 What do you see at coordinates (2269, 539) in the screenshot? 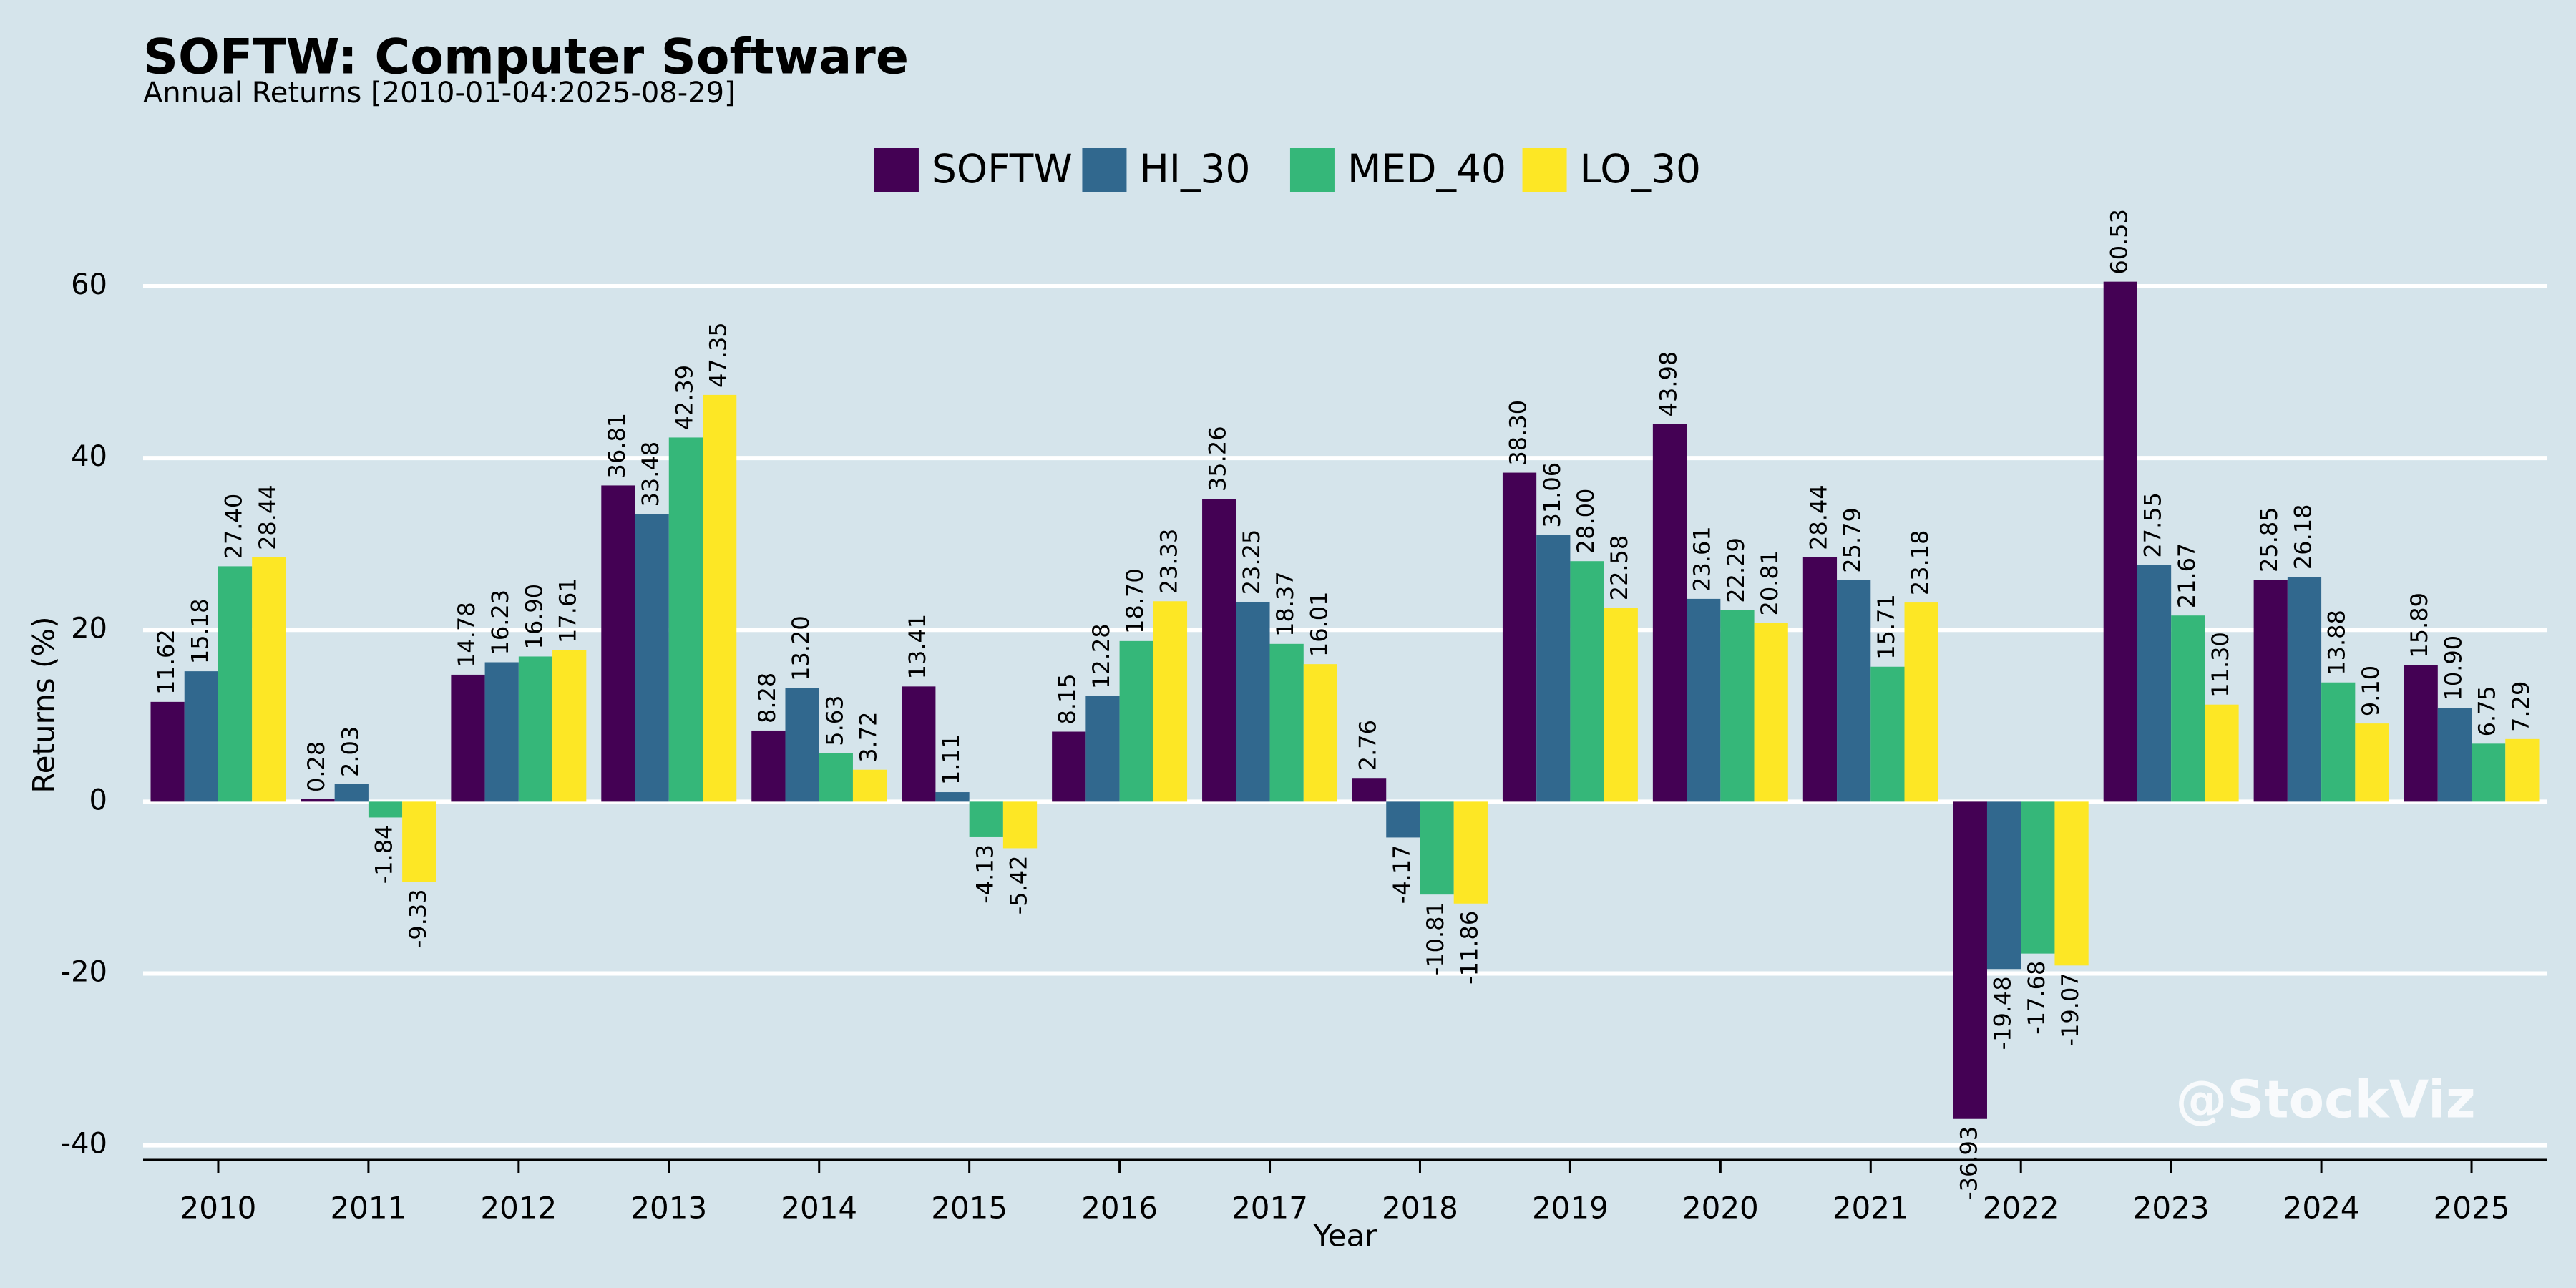
I see `value-label: 25.85` at bounding box center [2269, 539].